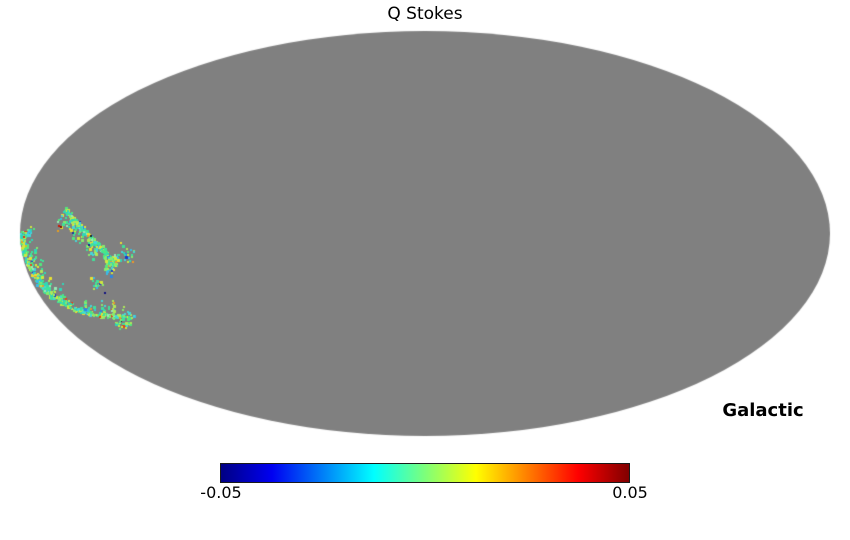  Describe the element at coordinates (763, 410) in the screenshot. I see `coordinate-frame-label: Galactic` at that location.